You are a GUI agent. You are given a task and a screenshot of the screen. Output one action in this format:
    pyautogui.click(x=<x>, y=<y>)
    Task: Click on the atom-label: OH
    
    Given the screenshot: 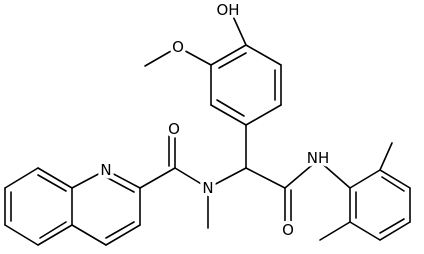 What is the action you would take?
    pyautogui.click(x=227, y=10)
    